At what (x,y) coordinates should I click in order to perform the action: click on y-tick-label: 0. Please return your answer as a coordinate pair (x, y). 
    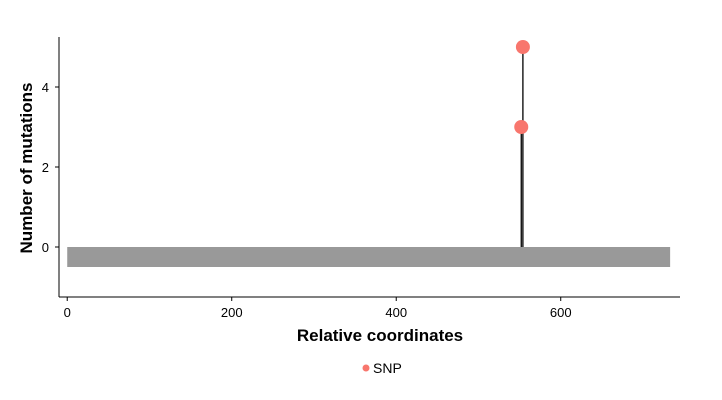
    Looking at the image, I should click on (45, 247).